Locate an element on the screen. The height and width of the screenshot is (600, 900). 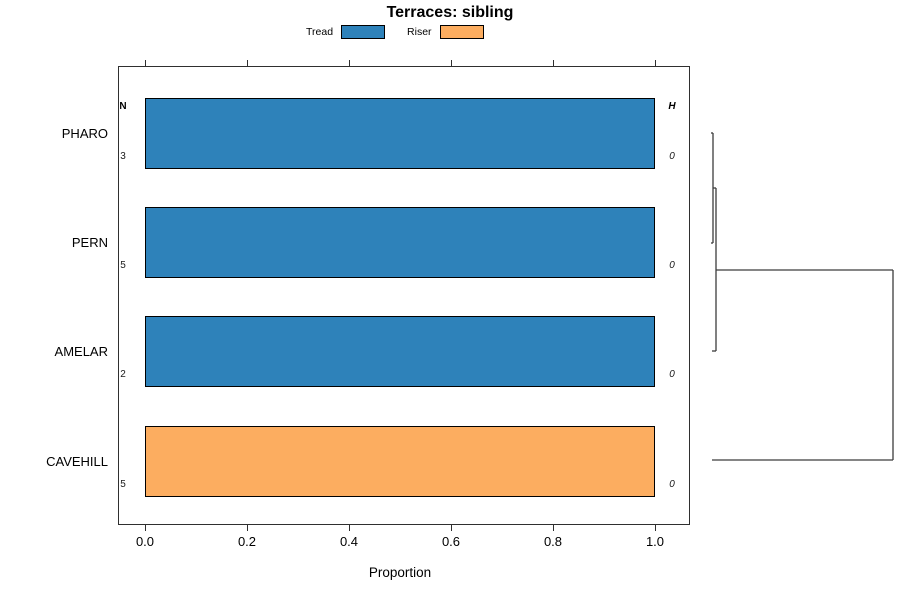
legend-label: Tread is located at coordinates (320, 32).